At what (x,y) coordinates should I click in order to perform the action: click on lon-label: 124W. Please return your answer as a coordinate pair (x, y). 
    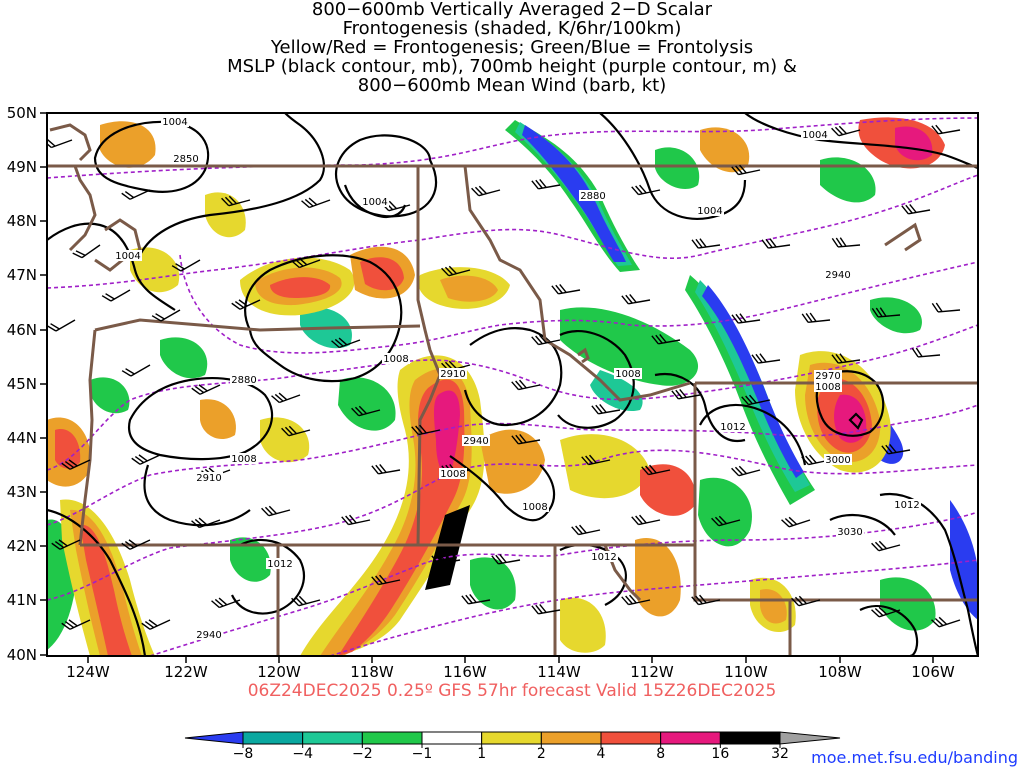
    Looking at the image, I should click on (88, 672).